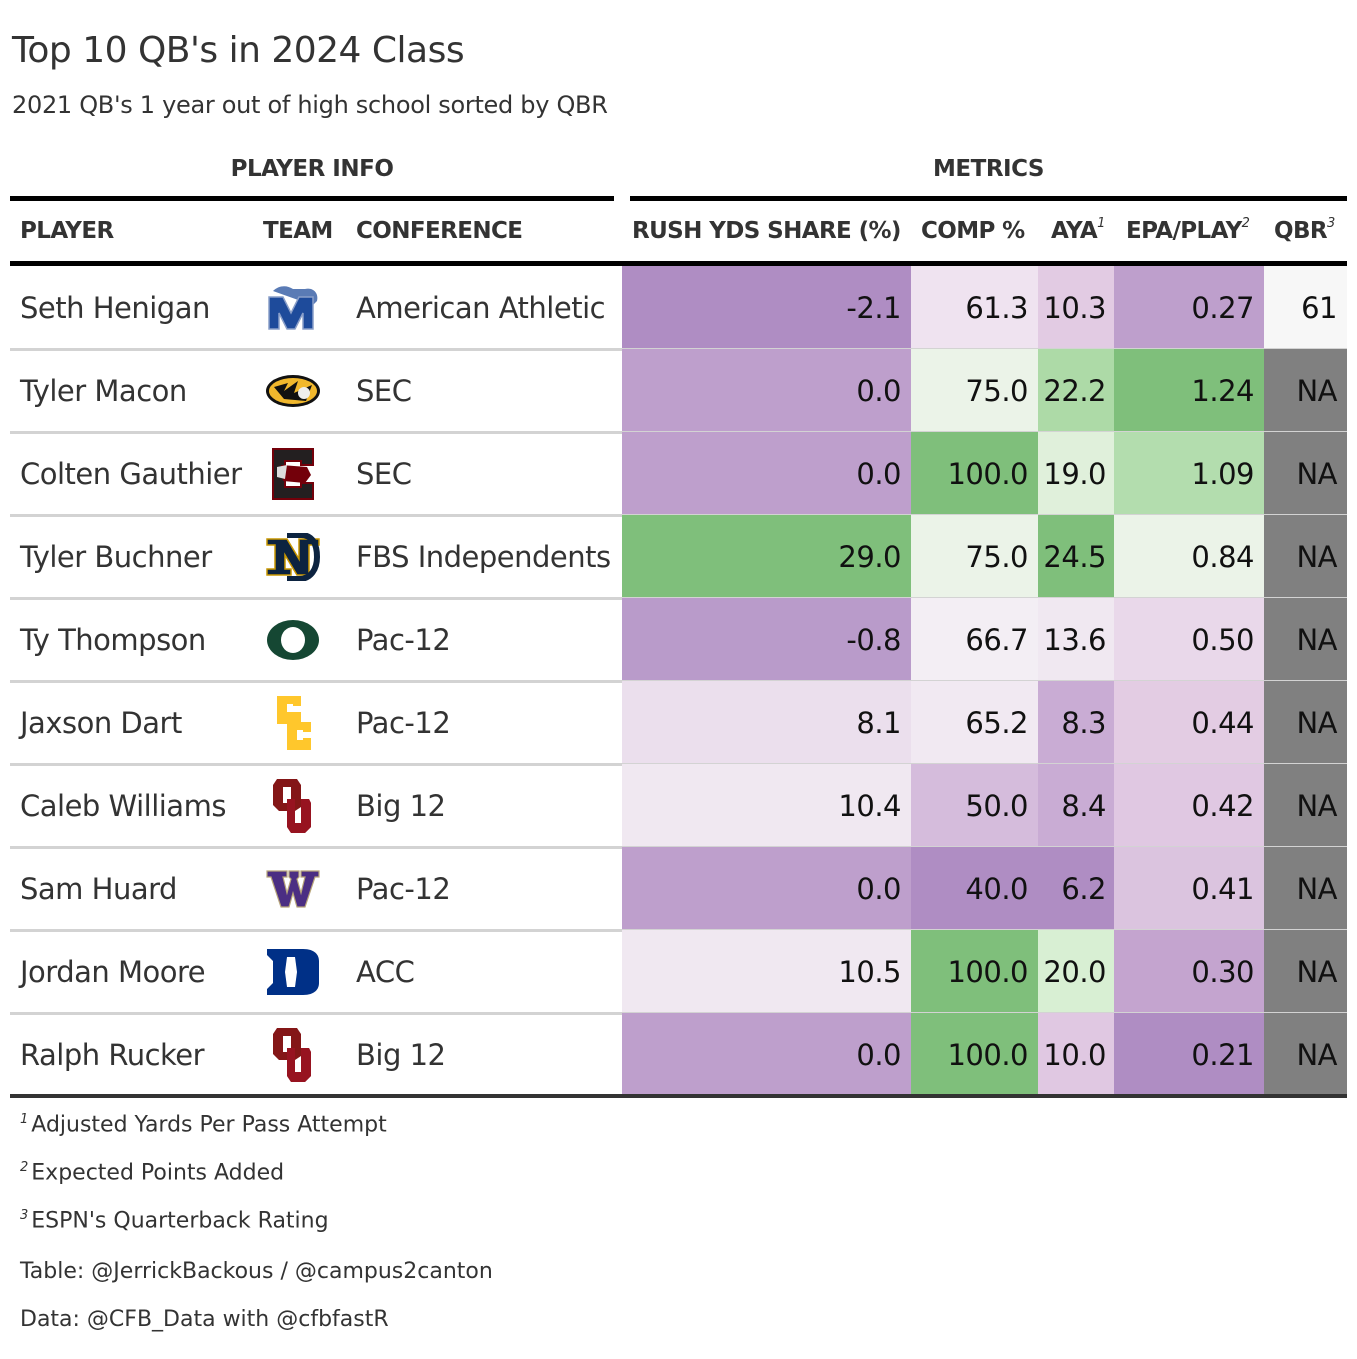 This screenshot has height=1359, width=1357. Describe the element at coordinates (238, 50) in the screenshot. I see `table-title: Top 10 QB's in 2024 Class` at that location.